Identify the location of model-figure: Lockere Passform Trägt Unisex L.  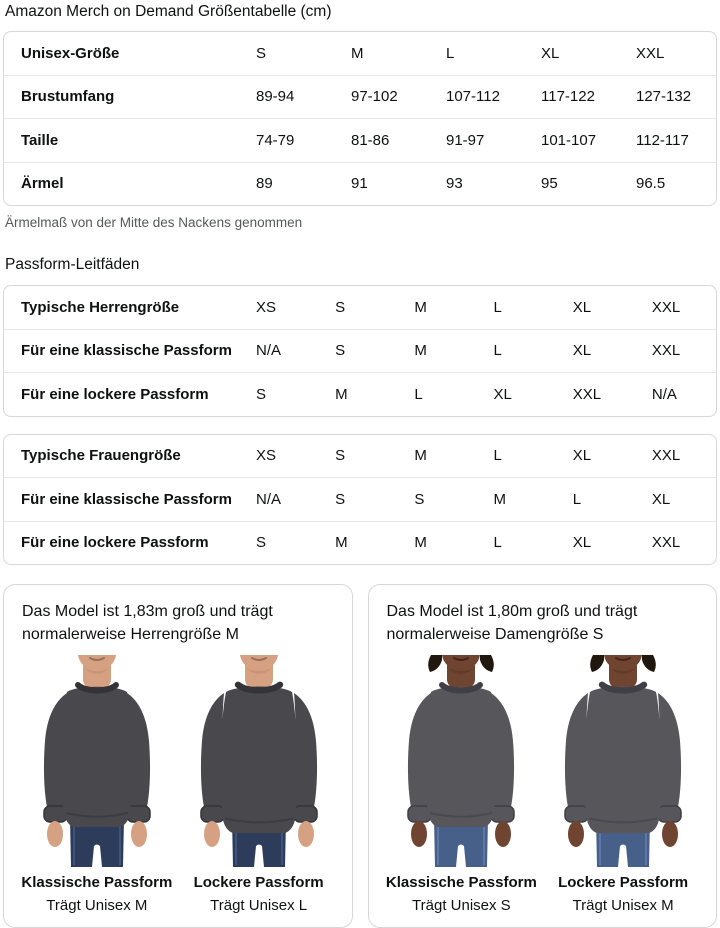
(259, 785).